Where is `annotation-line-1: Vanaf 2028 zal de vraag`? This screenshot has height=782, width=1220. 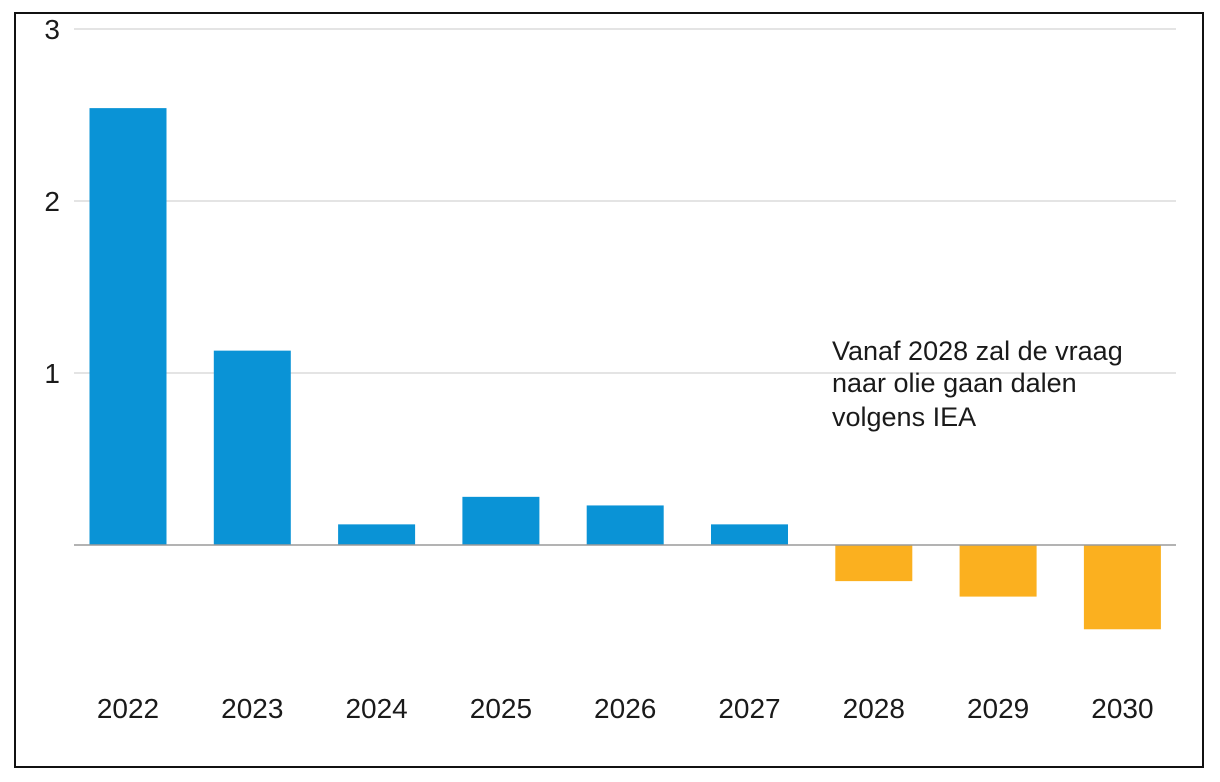
annotation-line-1: Vanaf 2028 zal de vraag is located at coordinates (977, 351).